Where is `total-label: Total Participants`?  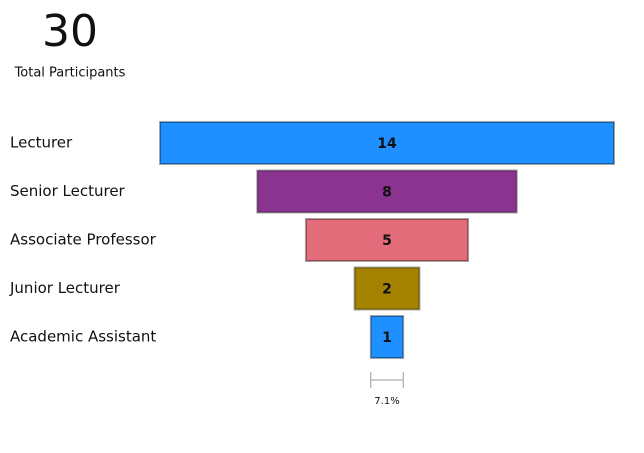 total-label: Total Participants is located at coordinates (70, 73).